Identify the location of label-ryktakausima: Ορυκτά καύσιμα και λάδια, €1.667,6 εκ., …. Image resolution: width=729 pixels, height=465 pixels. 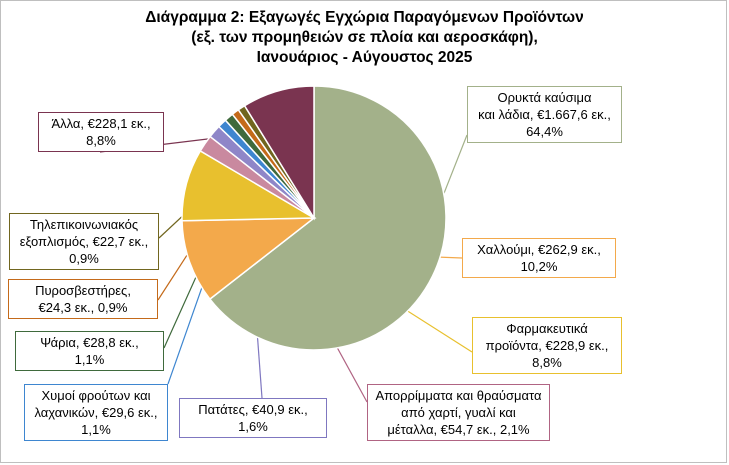
(544, 114).